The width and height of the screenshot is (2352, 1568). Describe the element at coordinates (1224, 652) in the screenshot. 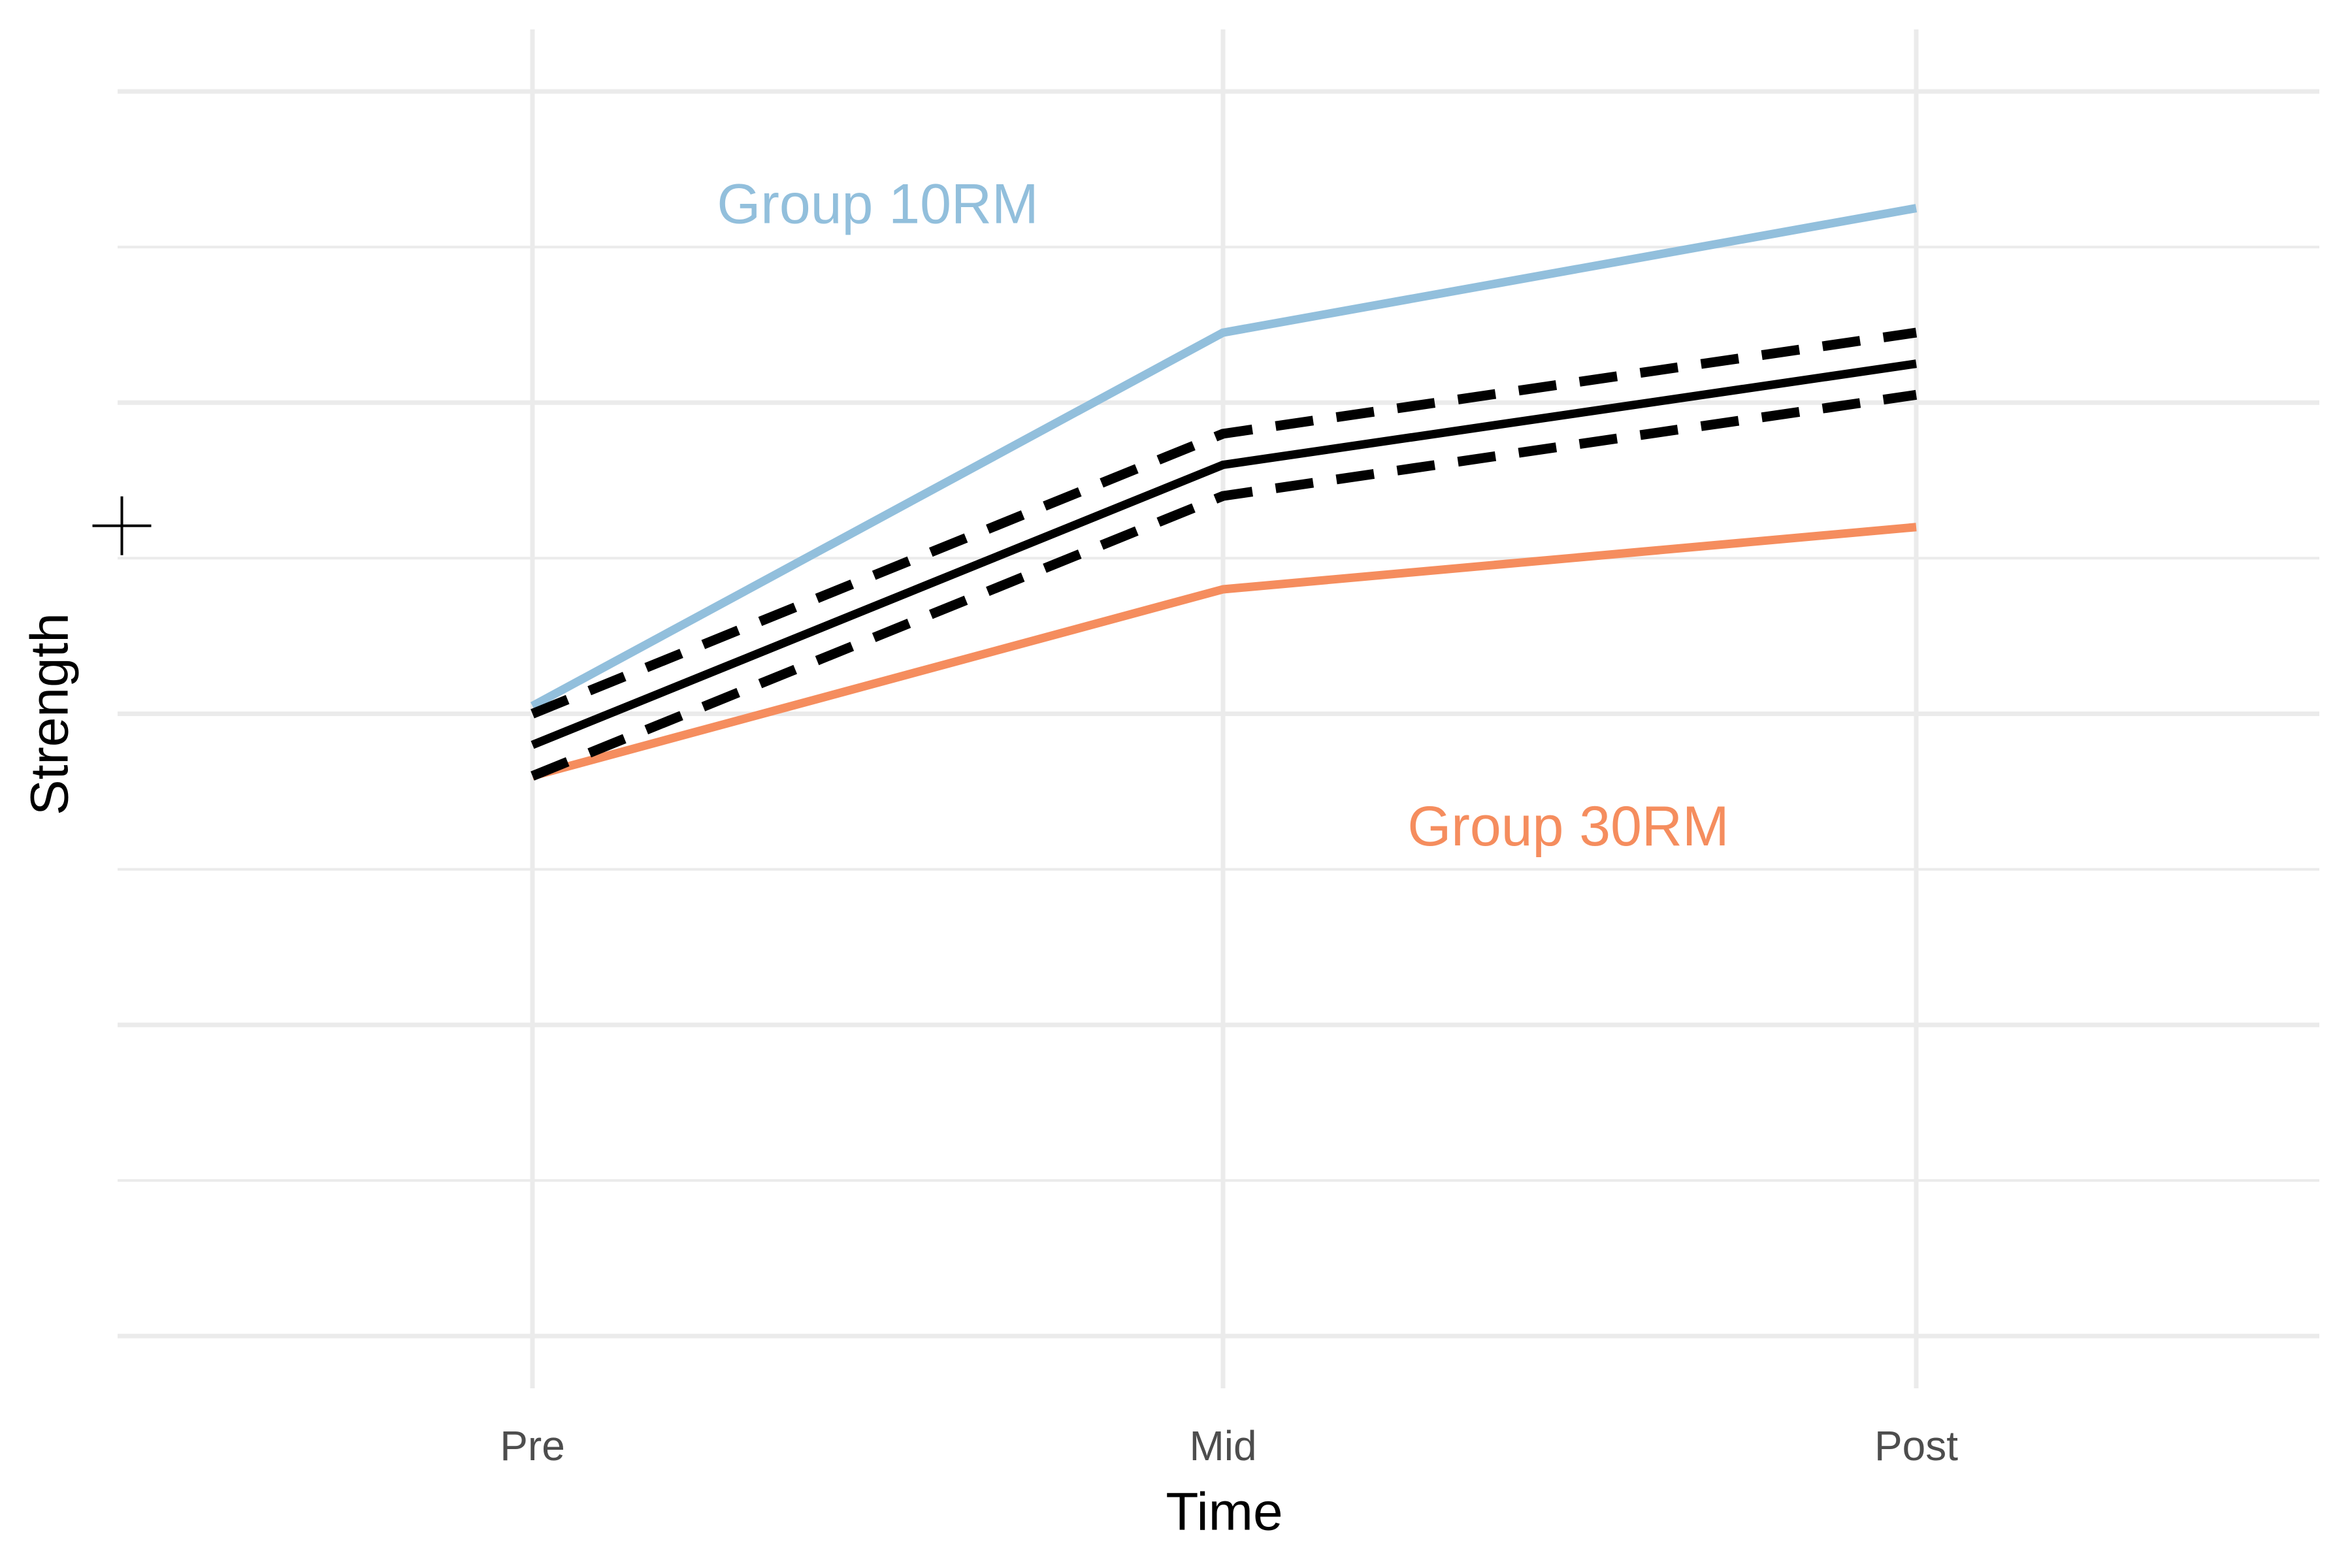

I see `series-line-group-30rm` at that location.